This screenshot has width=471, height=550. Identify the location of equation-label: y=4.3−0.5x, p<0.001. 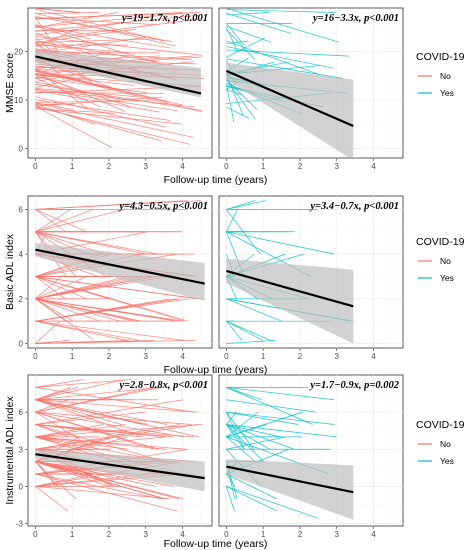
(162, 206).